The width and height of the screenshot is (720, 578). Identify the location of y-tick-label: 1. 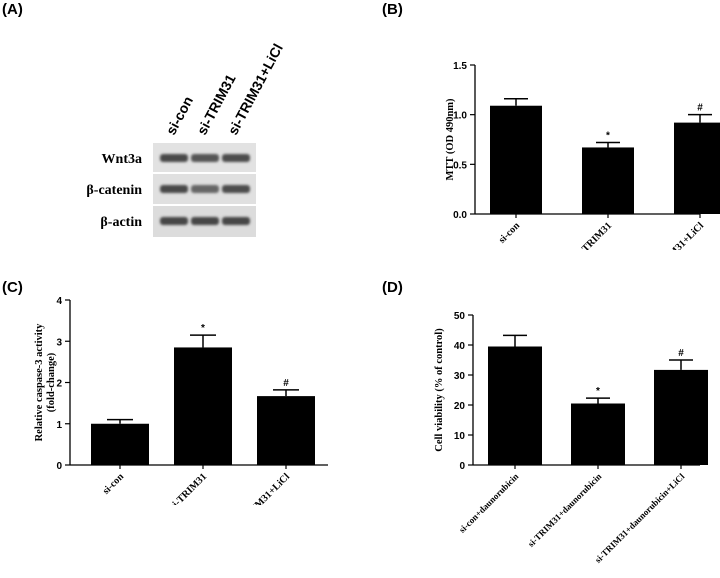
(59, 425).